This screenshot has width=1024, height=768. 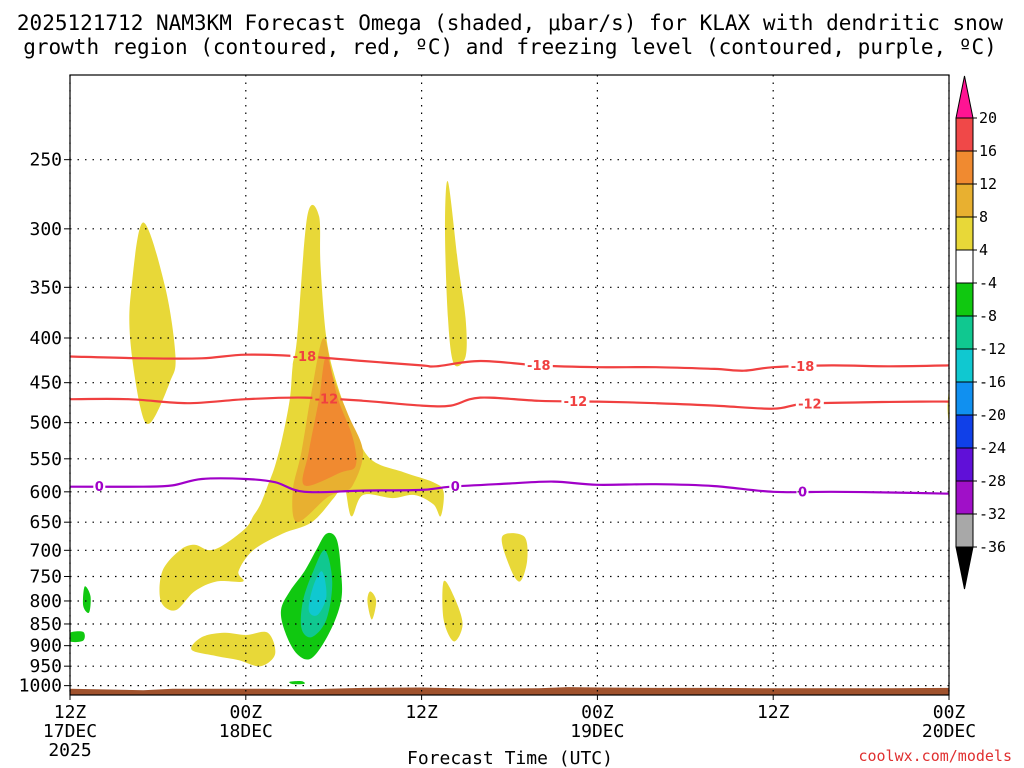 I want to click on x-tick-label: 19DEC, so click(x=597, y=731).